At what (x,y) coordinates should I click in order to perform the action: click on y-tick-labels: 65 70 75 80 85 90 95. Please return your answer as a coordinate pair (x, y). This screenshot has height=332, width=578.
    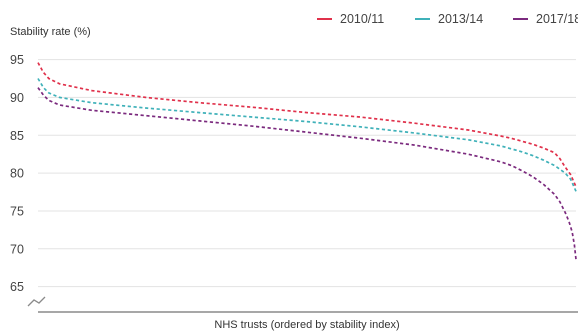
    Looking at the image, I should click on (17, 173).